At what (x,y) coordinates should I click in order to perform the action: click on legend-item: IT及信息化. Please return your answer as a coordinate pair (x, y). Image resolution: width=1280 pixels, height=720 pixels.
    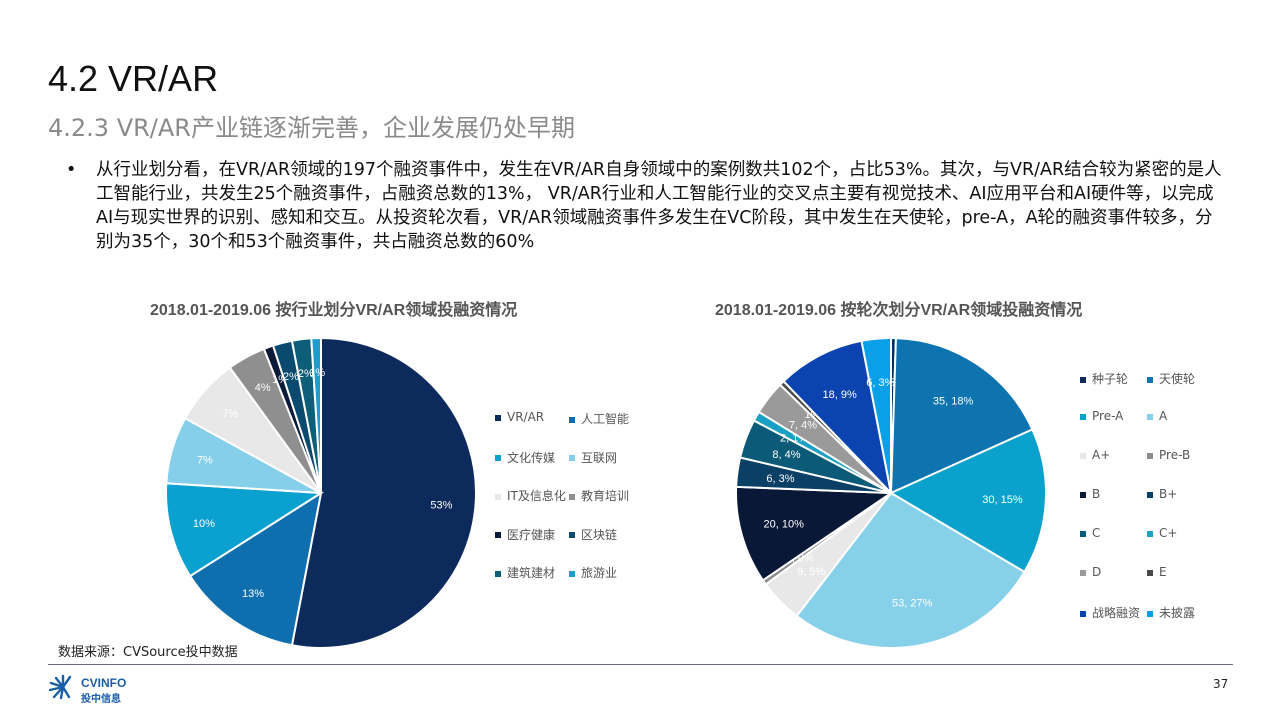
    Looking at the image, I should click on (530, 495).